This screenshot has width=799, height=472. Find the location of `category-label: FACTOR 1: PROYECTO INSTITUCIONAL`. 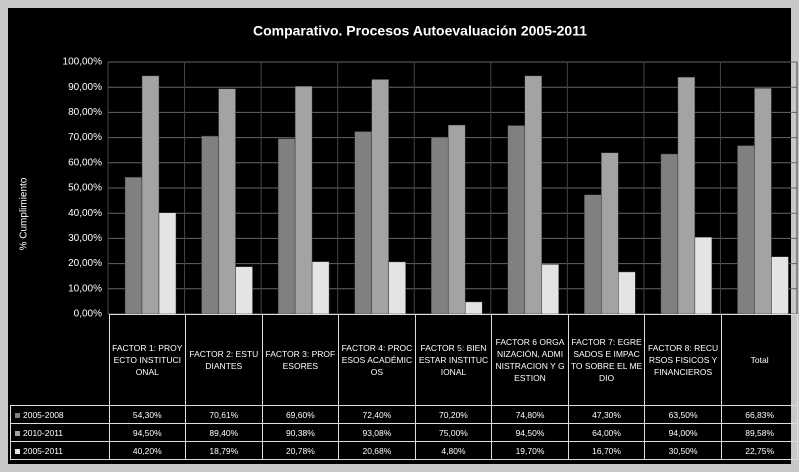

category-label: FACTOR 1: PROYECTO INSTITUCIONAL is located at coordinates (147, 360).